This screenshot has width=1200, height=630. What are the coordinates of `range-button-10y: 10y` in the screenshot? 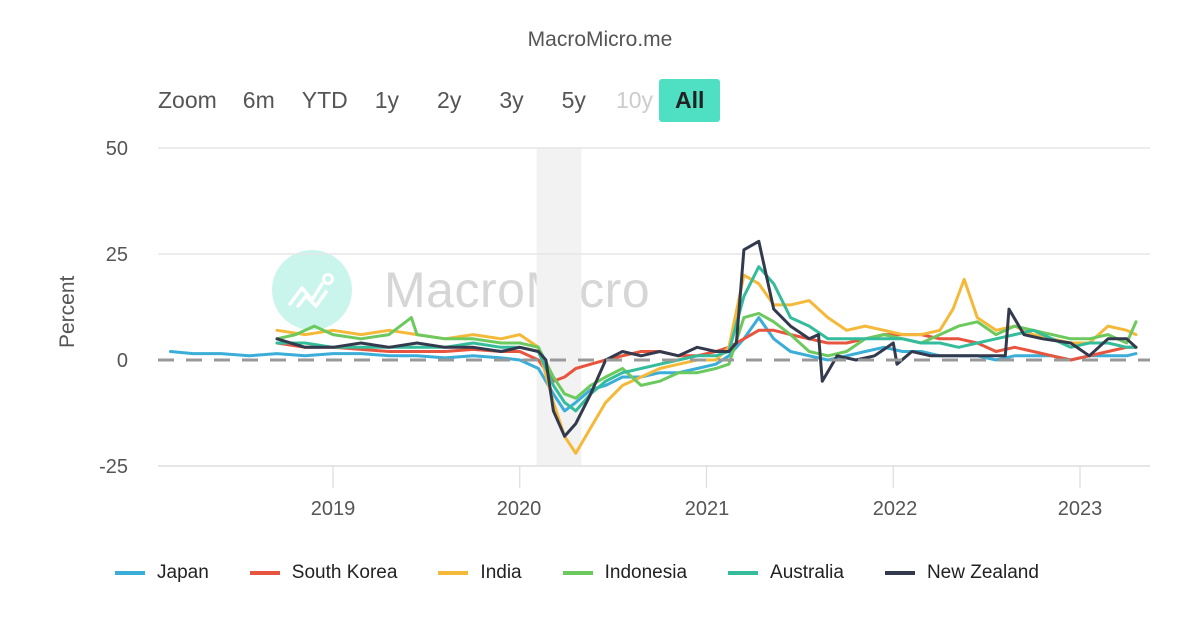 It's located at (634, 99).